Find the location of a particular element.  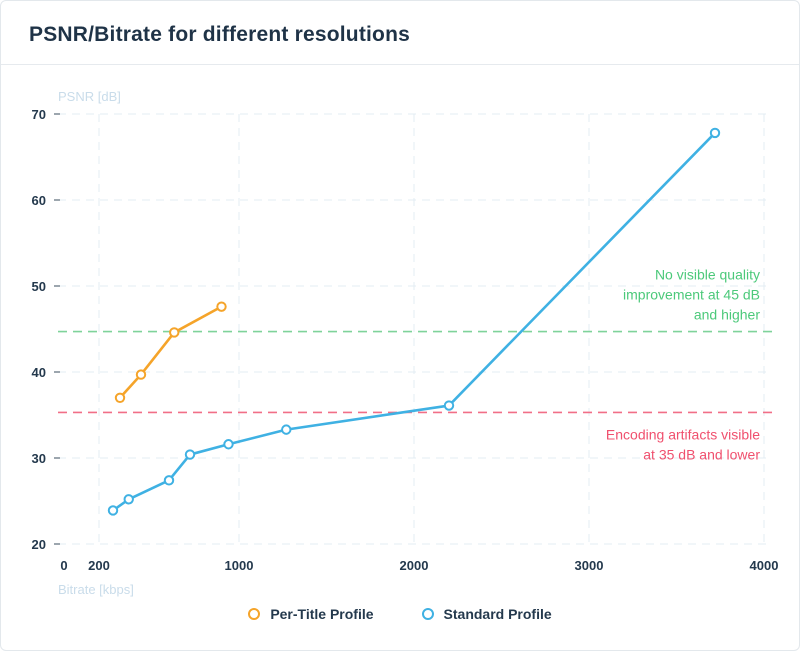

reference-annotation: Encoding artifacts visible is located at coordinates (683, 434).